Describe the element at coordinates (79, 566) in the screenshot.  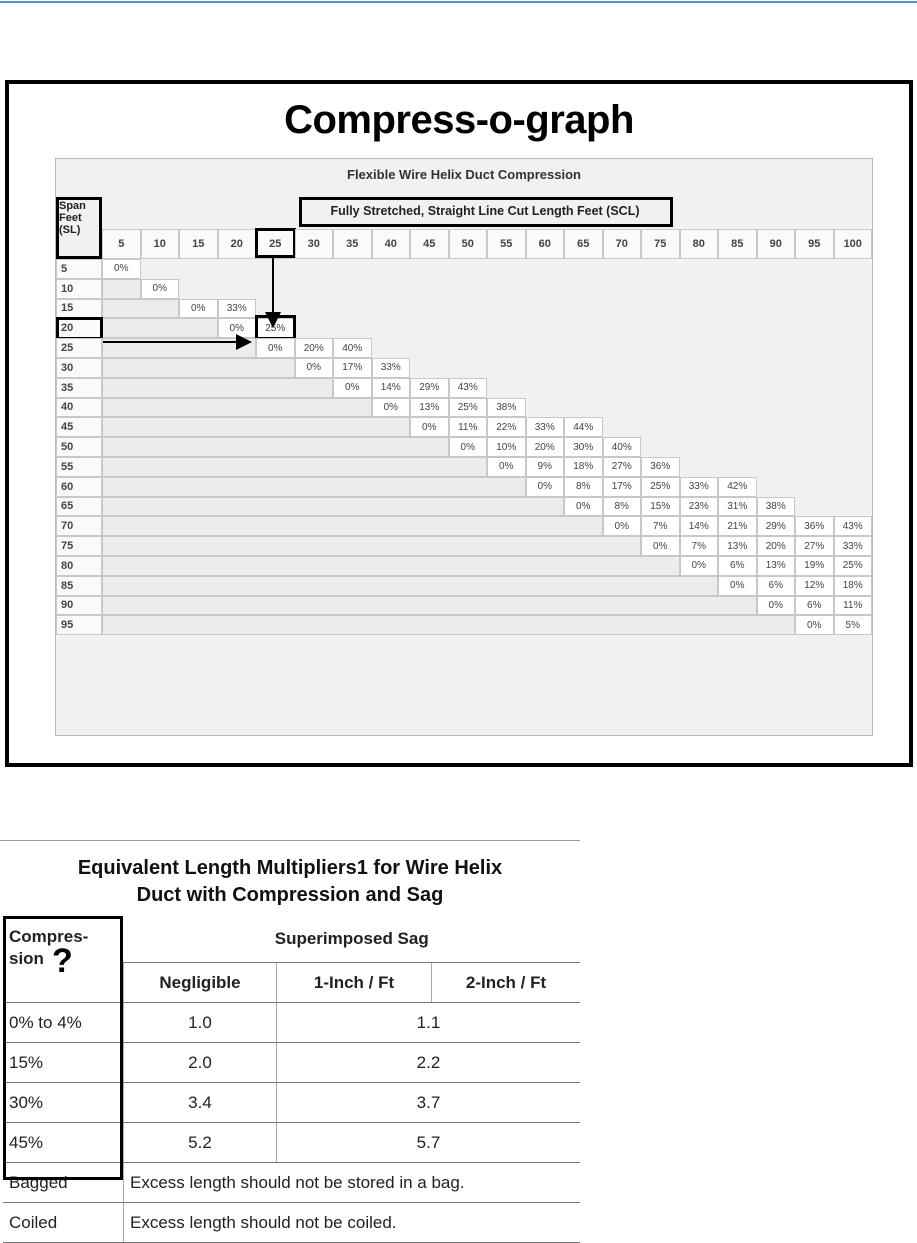
I see `row-label: 80` at that location.